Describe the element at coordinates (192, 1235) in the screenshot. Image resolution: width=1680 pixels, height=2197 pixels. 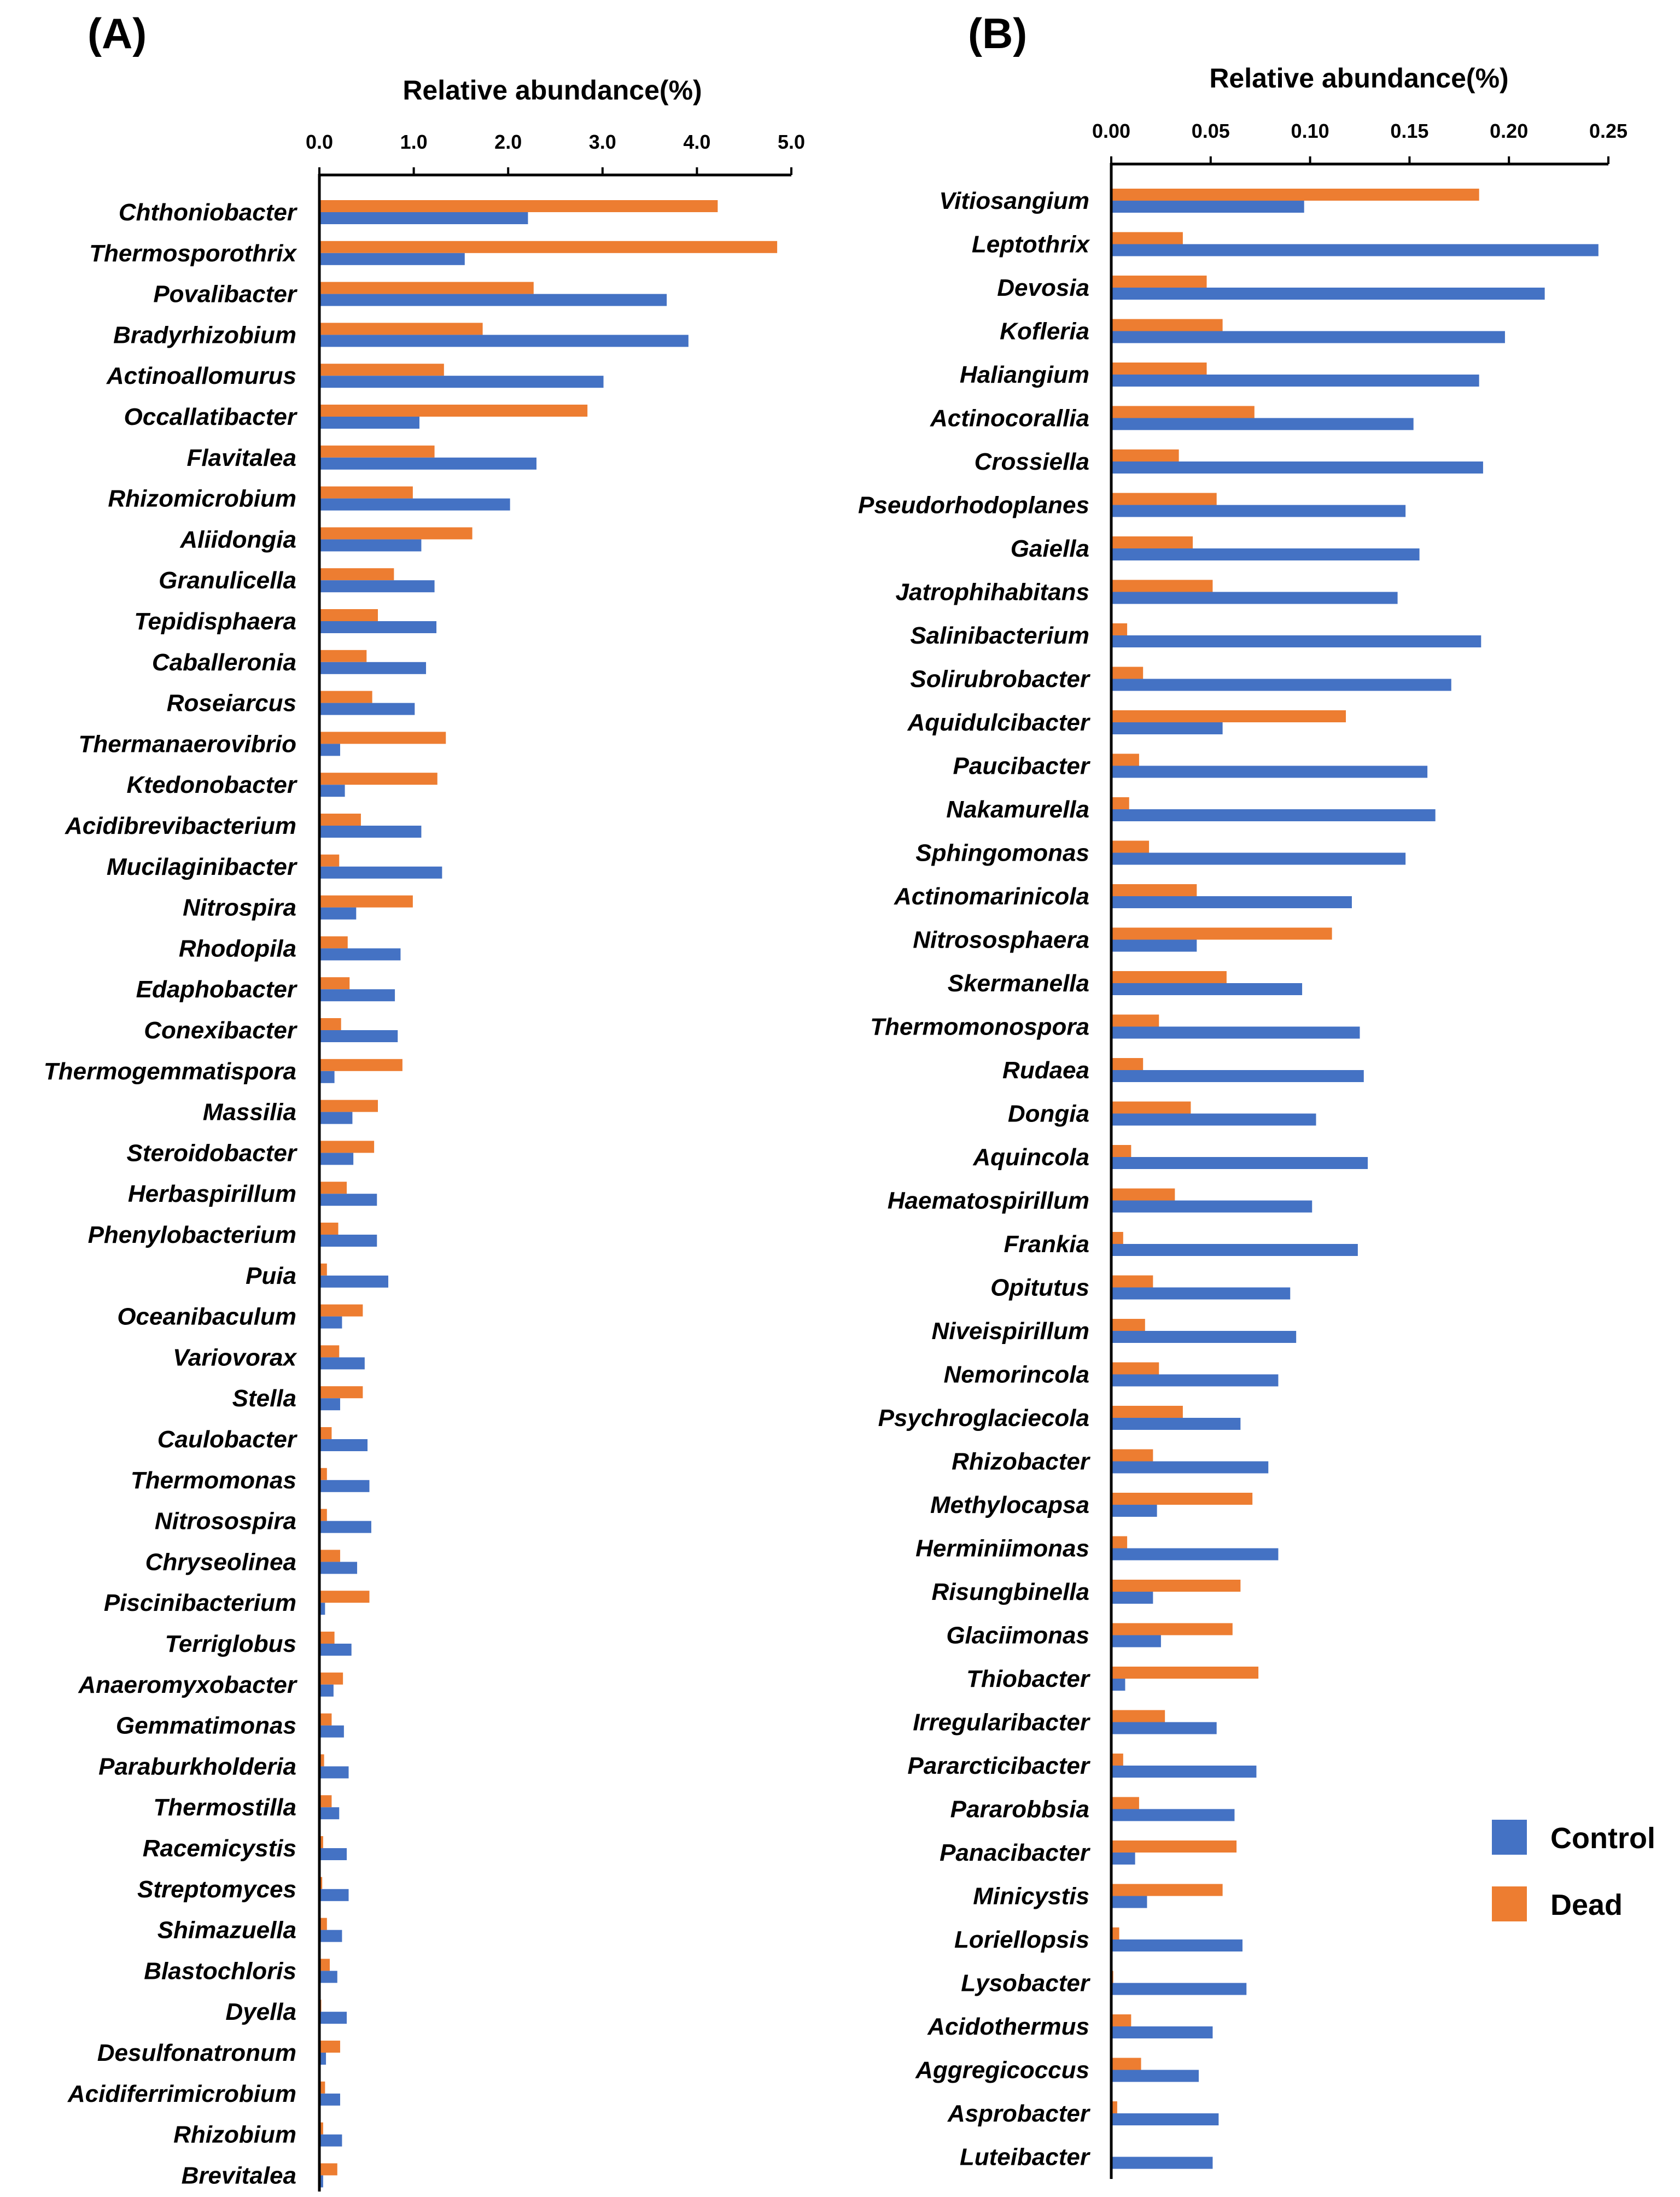
I see `panel-a-category-label: Phenylobacterium` at that location.